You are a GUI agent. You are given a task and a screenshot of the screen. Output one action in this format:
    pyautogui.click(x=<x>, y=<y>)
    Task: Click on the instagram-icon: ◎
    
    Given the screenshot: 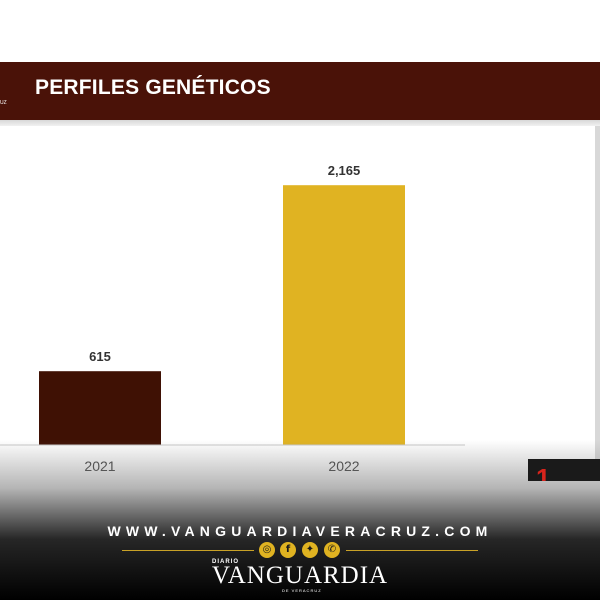 What is the action you would take?
    pyautogui.click(x=267, y=550)
    